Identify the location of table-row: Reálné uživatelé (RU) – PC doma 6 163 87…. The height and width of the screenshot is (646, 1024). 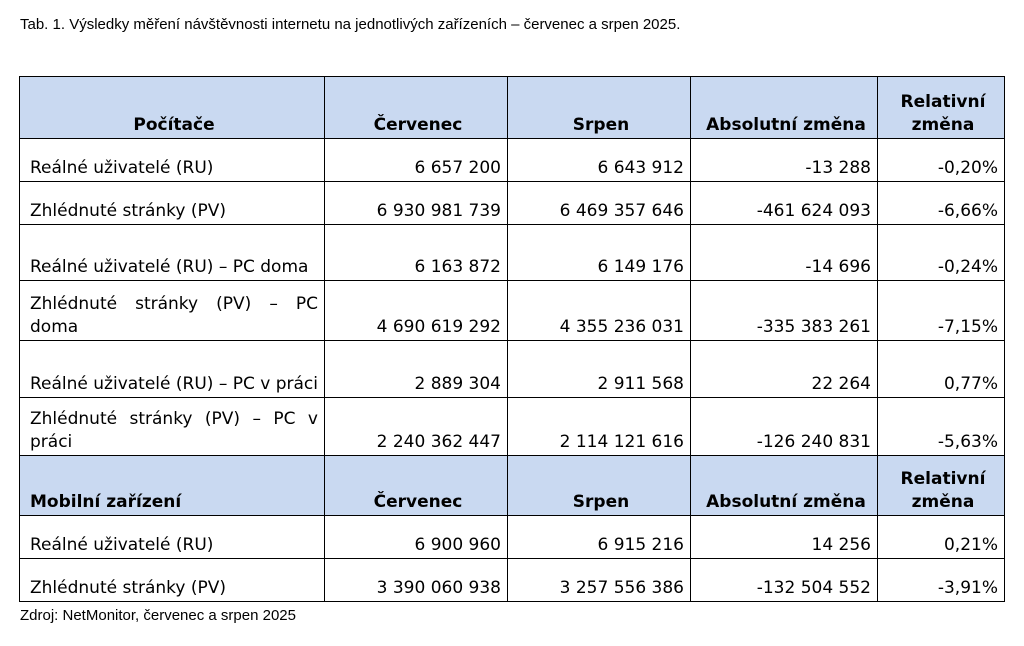
(512, 252).